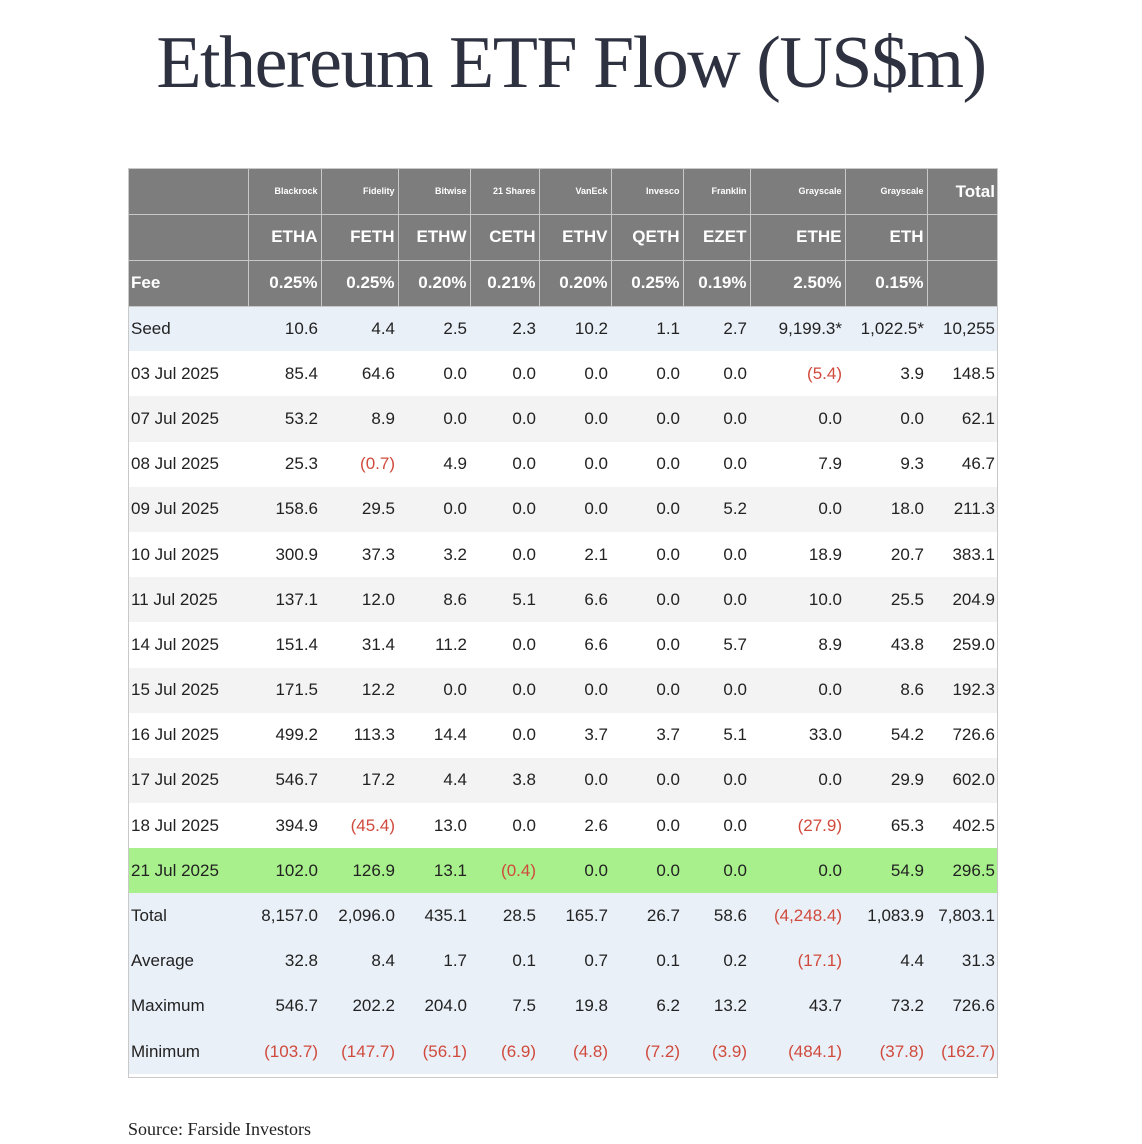  I want to click on flow-value: (5.4), so click(797, 374).